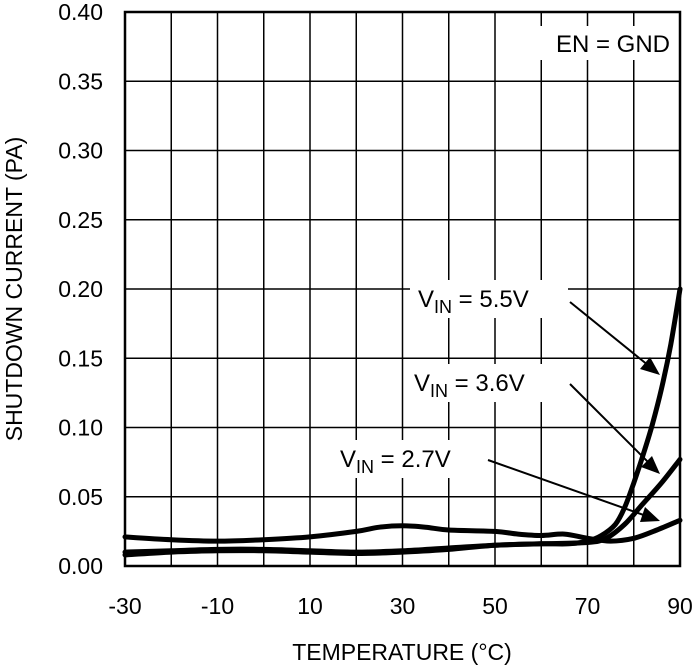 The image size is (695, 668). I want to click on series-label-2v7: VIN = 2.7V, so click(395, 461).